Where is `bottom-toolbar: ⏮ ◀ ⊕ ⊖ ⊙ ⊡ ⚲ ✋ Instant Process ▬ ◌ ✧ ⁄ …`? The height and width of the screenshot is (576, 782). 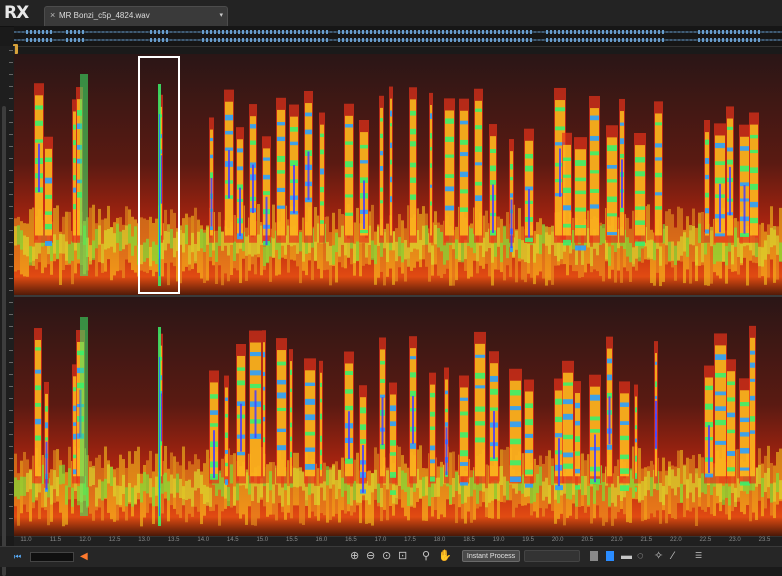 bottom-toolbar: ⏮ ◀ ⊕ ⊖ ⊙ ⊡ ⚲ ✋ Instant Process ▬ ◌ ✧ ⁄ … is located at coordinates (391, 556).